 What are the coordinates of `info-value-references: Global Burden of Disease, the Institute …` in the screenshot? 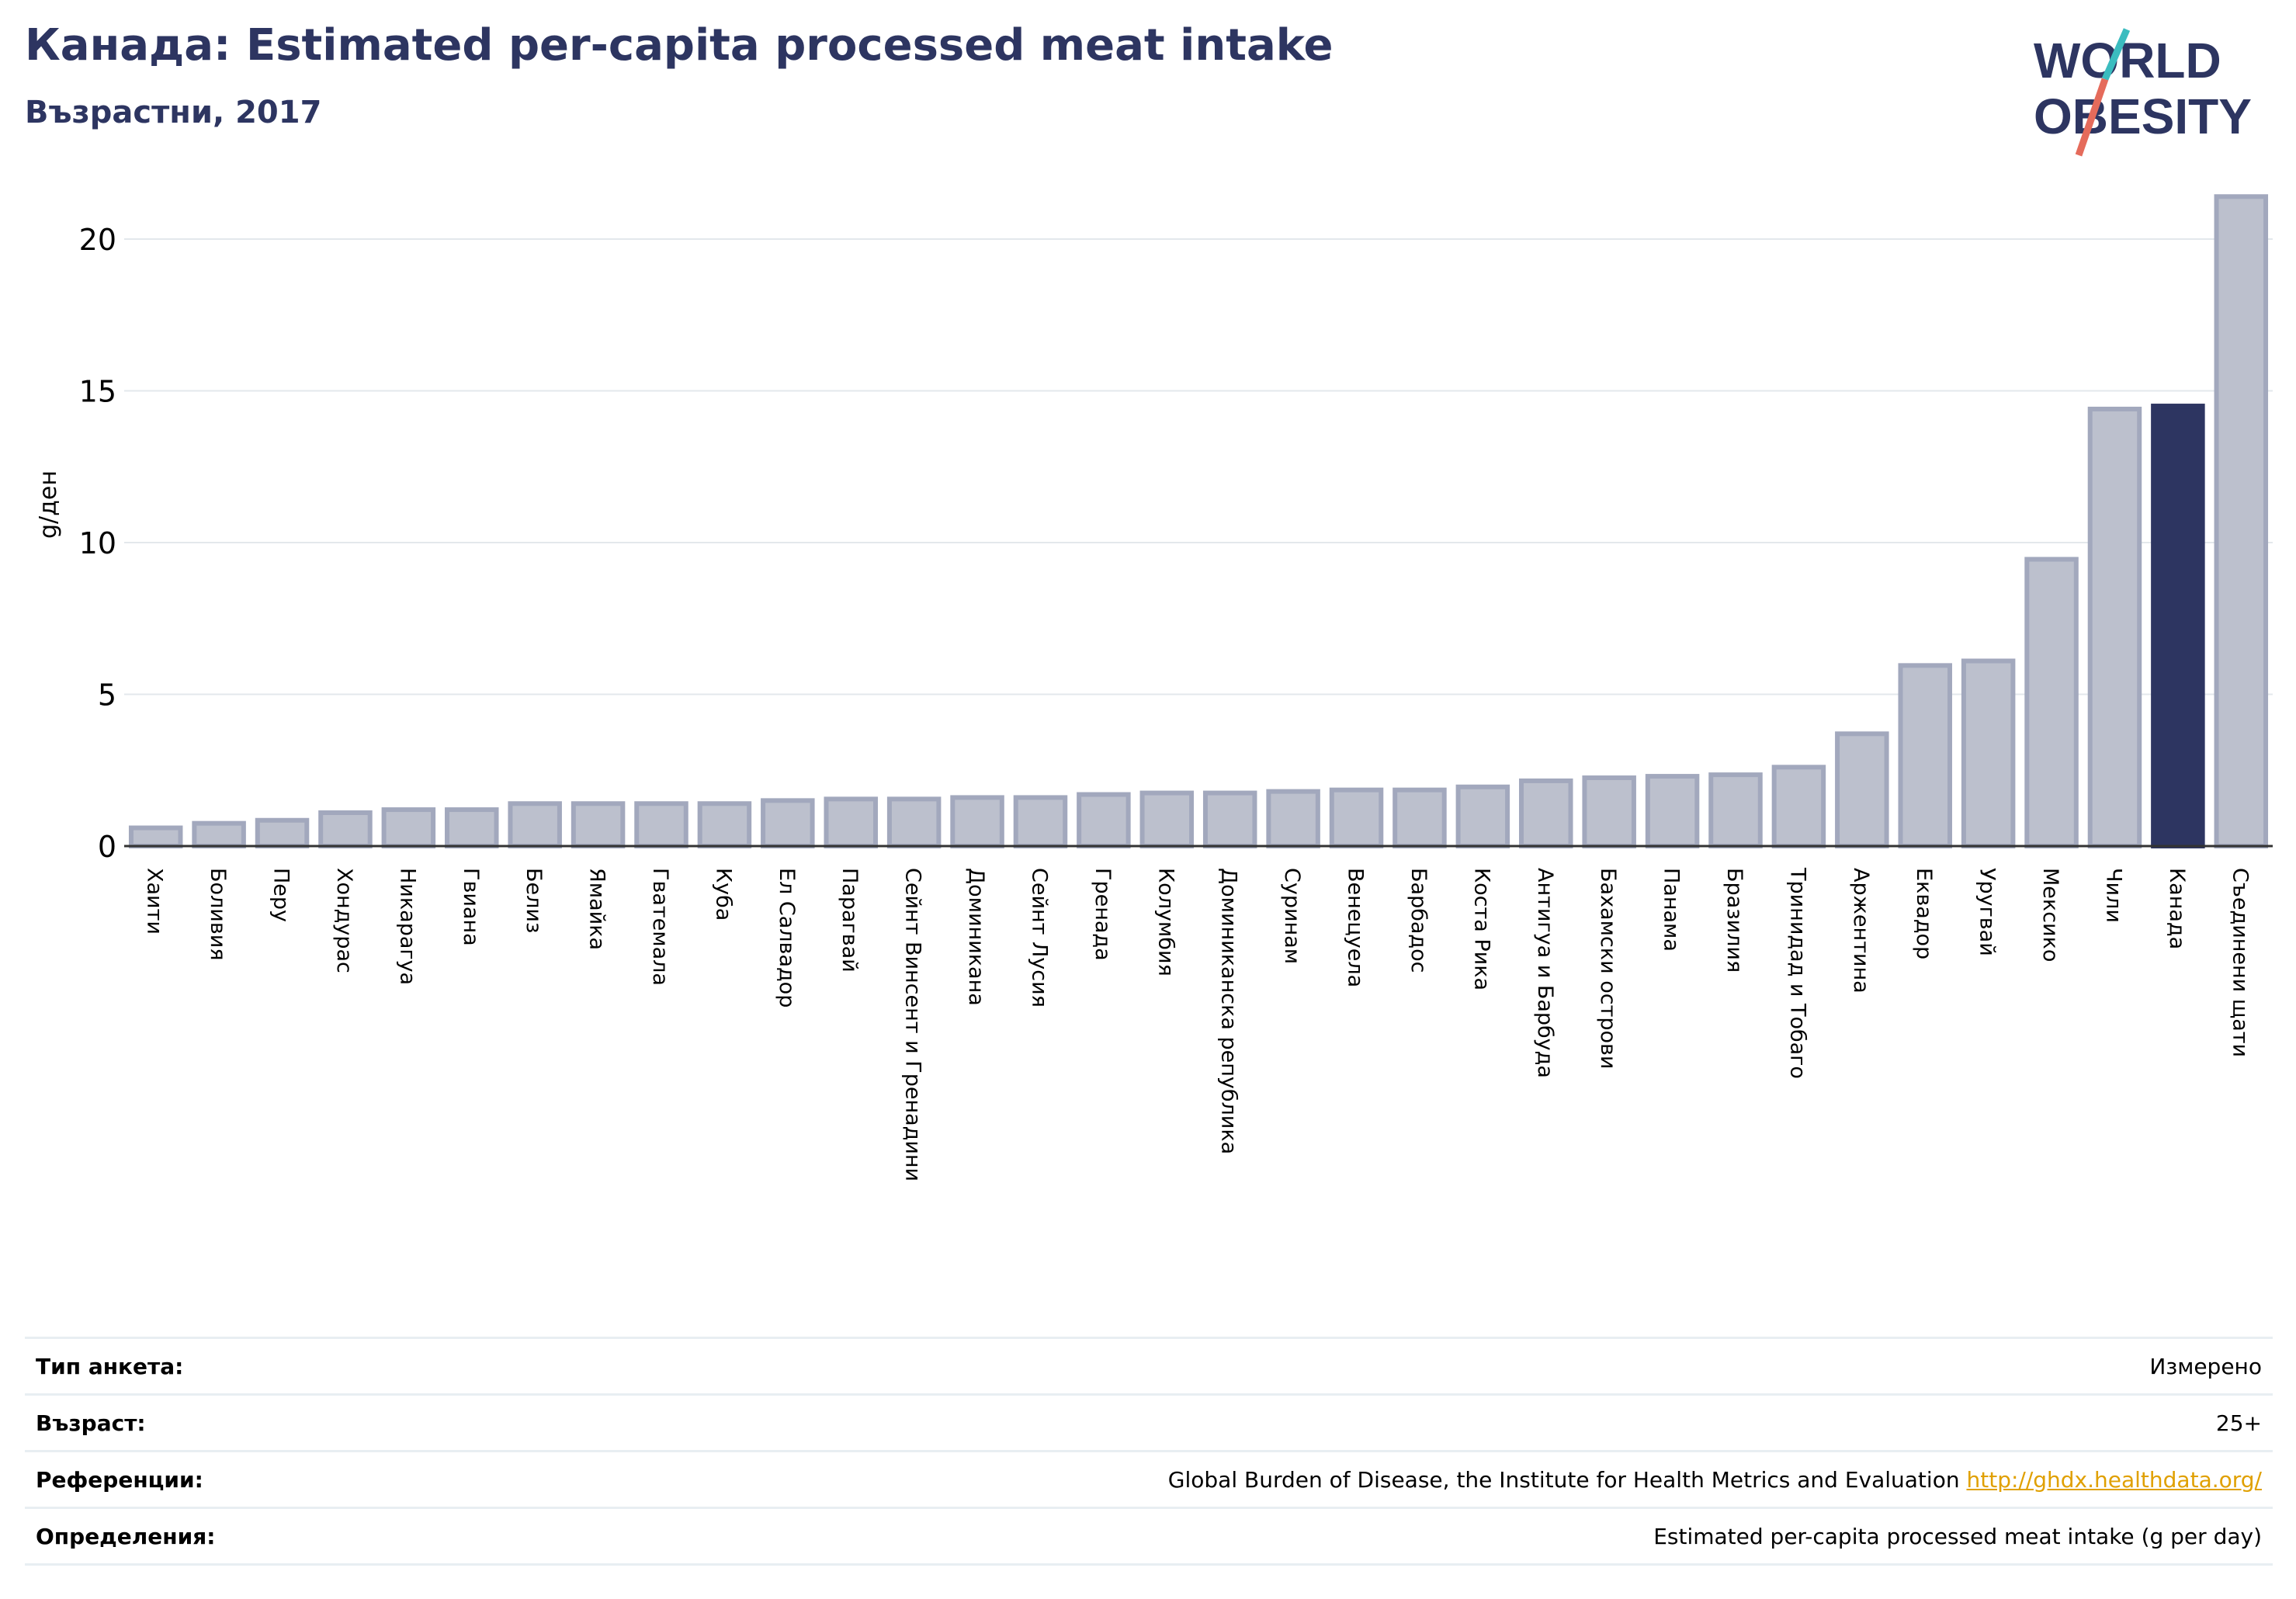 It's located at (1720, 1480).